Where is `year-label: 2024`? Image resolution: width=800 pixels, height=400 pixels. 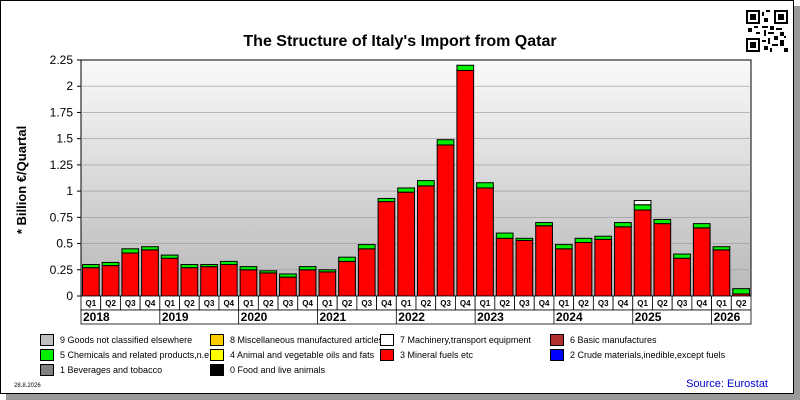
year-label: 2024 is located at coordinates (569, 317).